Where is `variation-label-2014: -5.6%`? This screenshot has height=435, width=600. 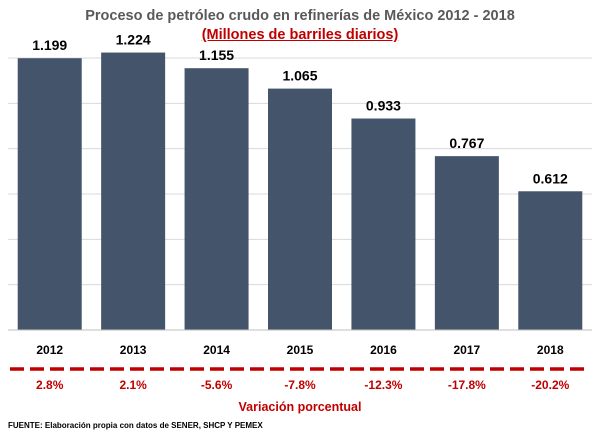
variation-label-2014: -5.6% is located at coordinates (217, 385).